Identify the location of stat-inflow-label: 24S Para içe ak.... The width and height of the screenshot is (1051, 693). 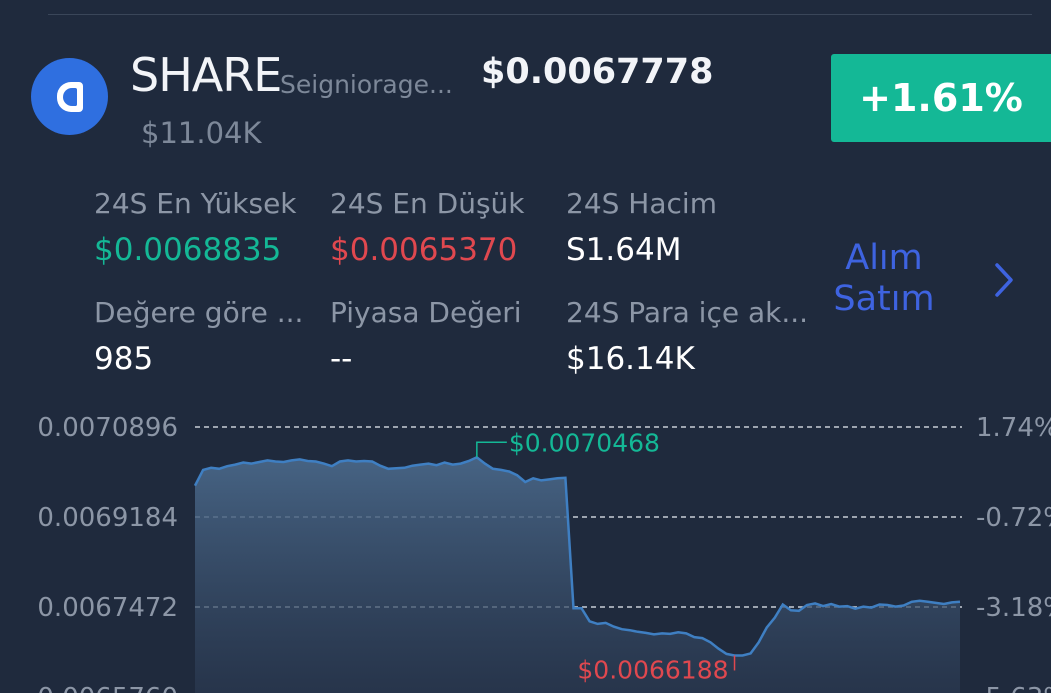
(687, 312).